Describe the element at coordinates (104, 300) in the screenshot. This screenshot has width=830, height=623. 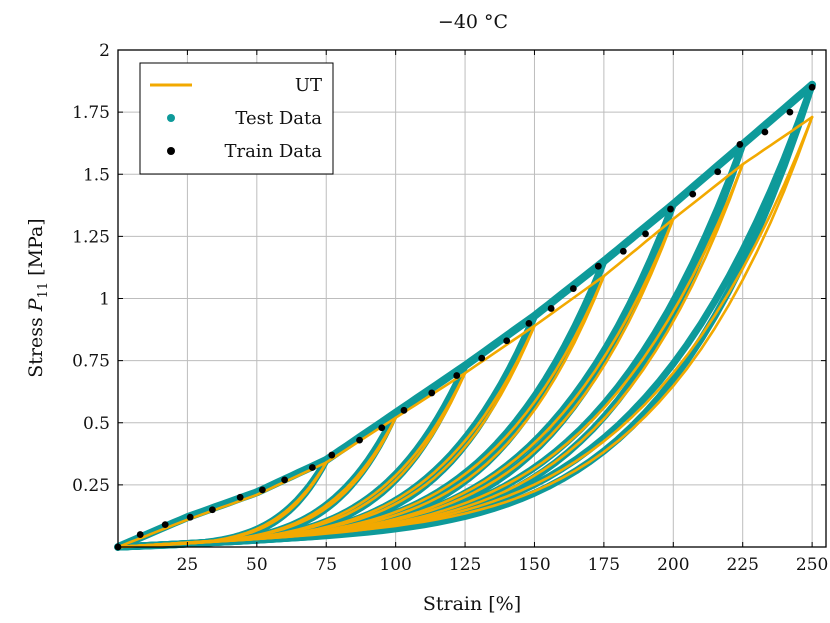
I see `y-tick-label: 1` at that location.